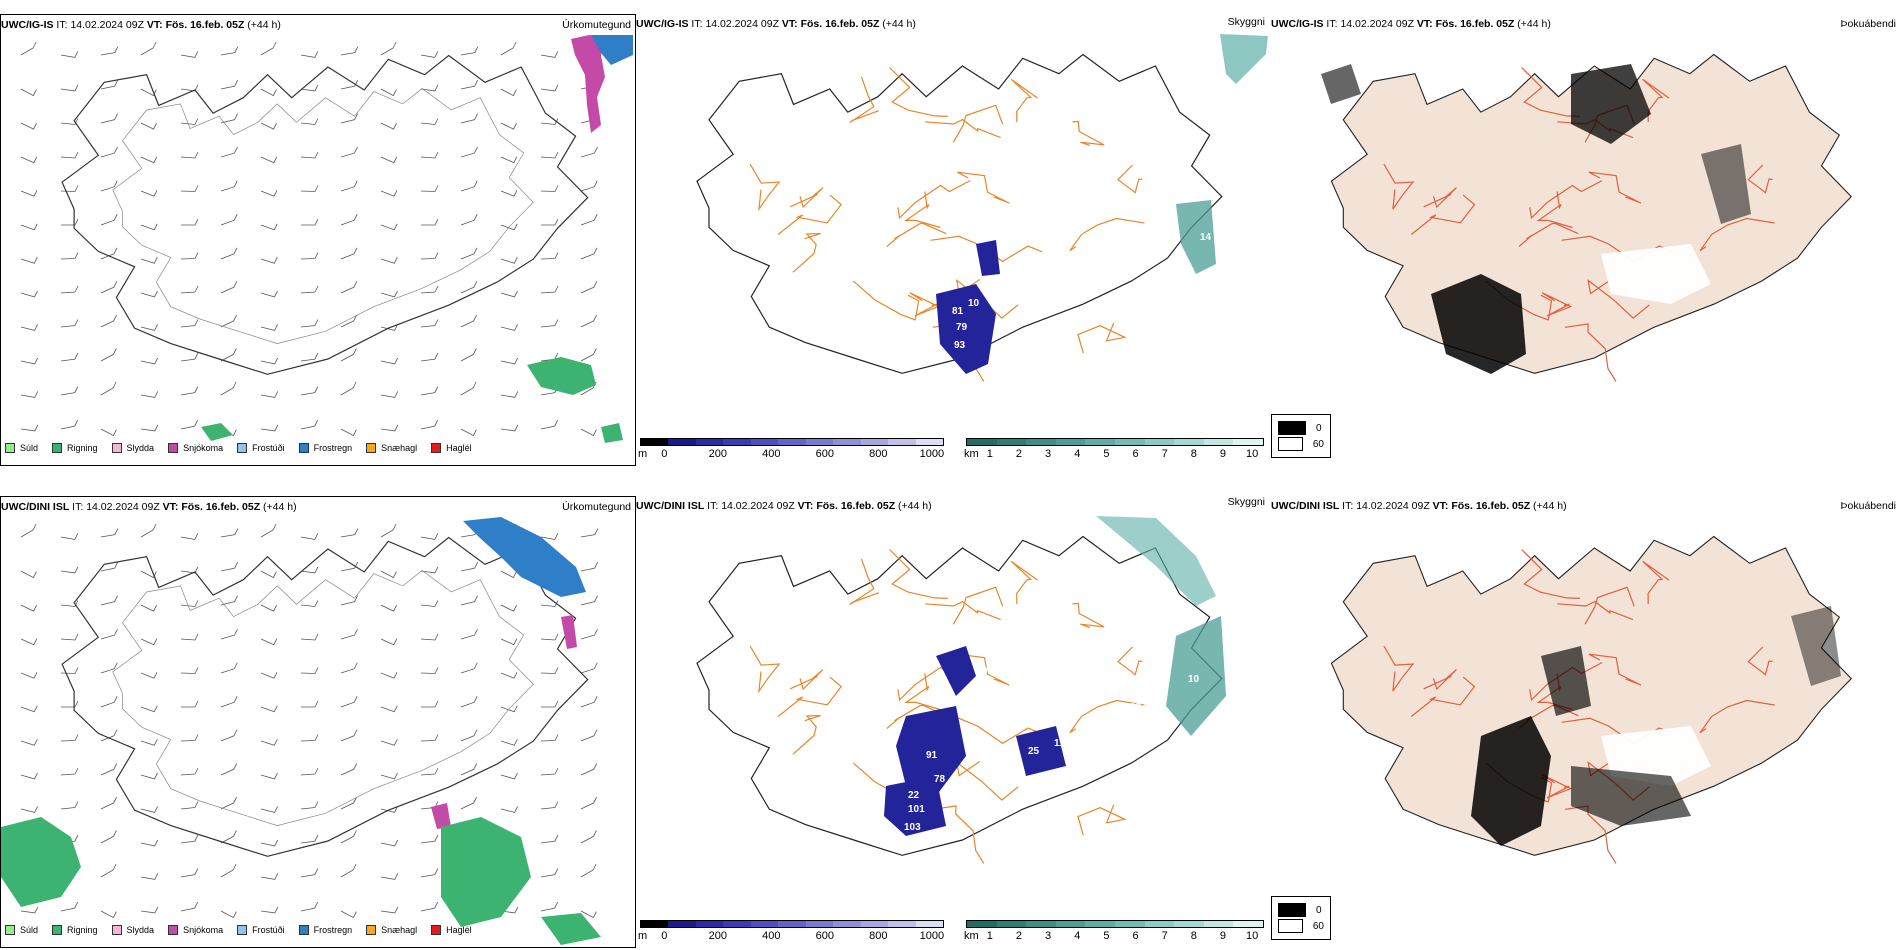 The width and height of the screenshot is (1900, 950). What do you see at coordinates (1244, 59) in the screenshot?
I see `visibility-area` at bounding box center [1244, 59].